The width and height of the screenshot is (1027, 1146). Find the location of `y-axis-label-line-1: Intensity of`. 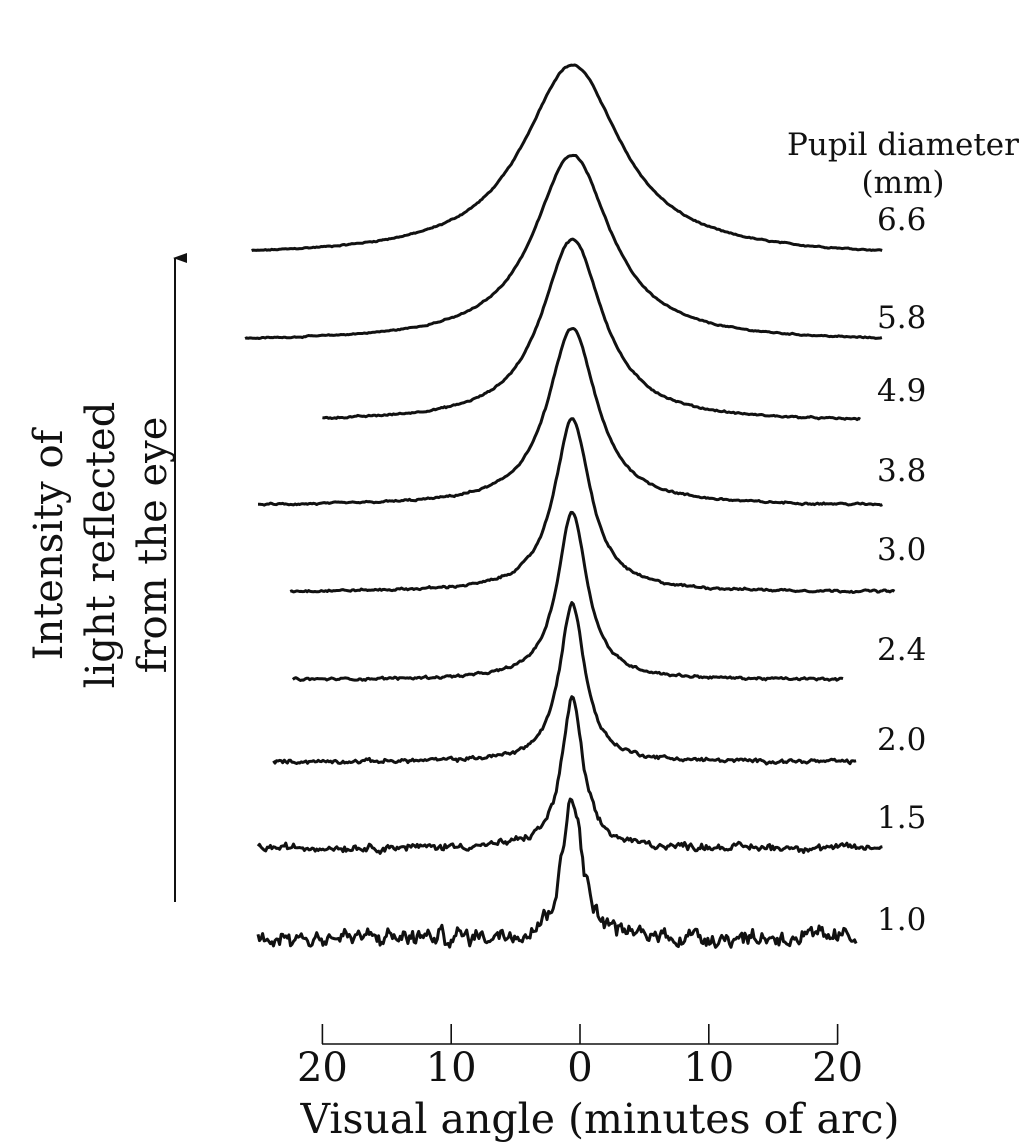

y-axis-label-line-1: Intensity of is located at coordinates (49, 543).